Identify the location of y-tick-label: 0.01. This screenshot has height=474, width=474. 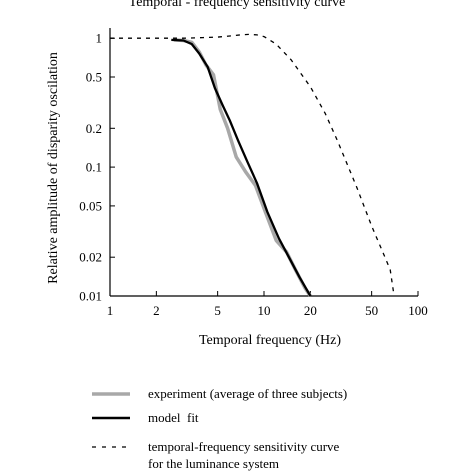
(90, 296).